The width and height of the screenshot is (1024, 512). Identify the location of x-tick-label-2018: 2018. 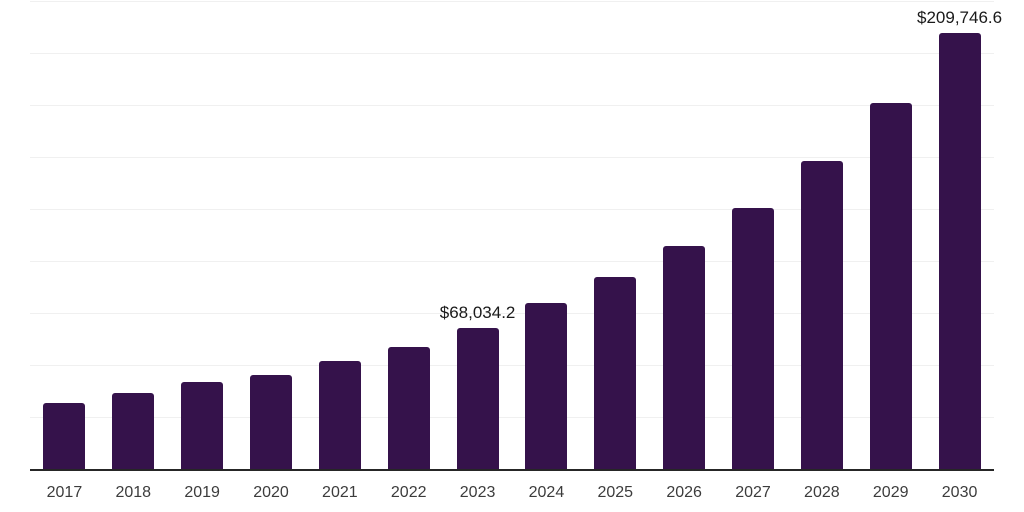
(133, 492).